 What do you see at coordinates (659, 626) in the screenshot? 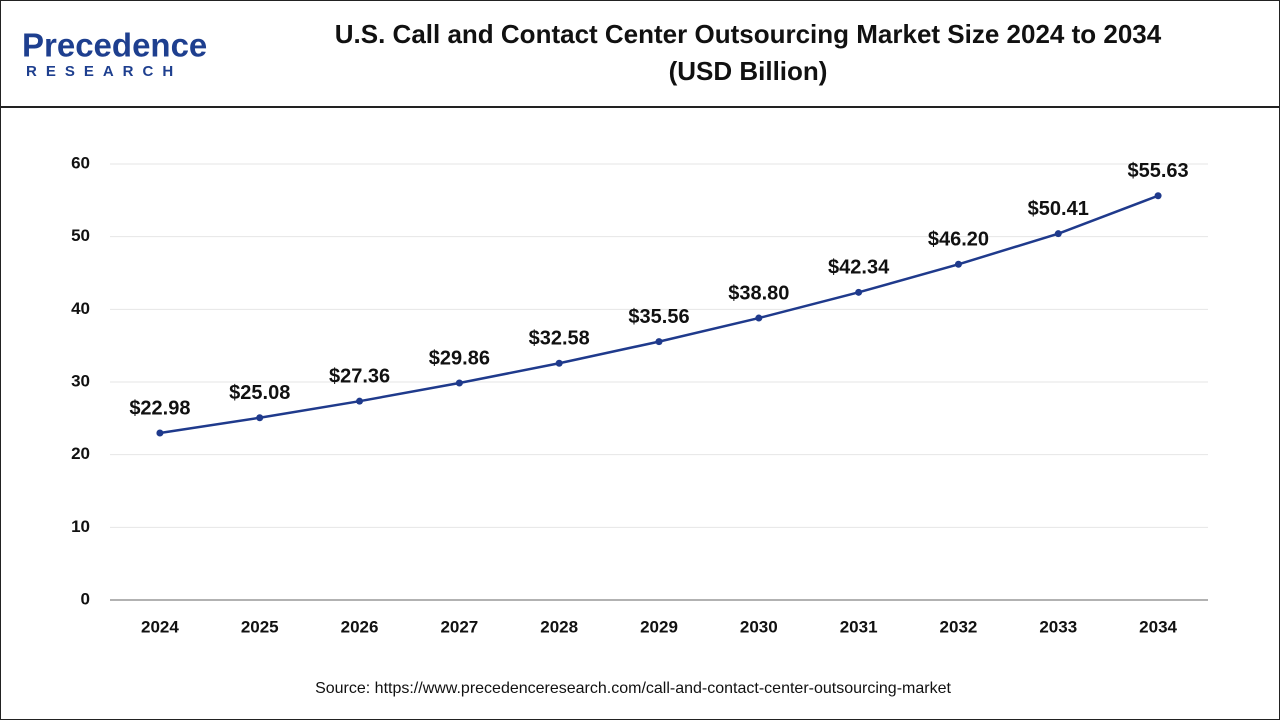
I see `x-tick-label: 2029` at bounding box center [659, 626].